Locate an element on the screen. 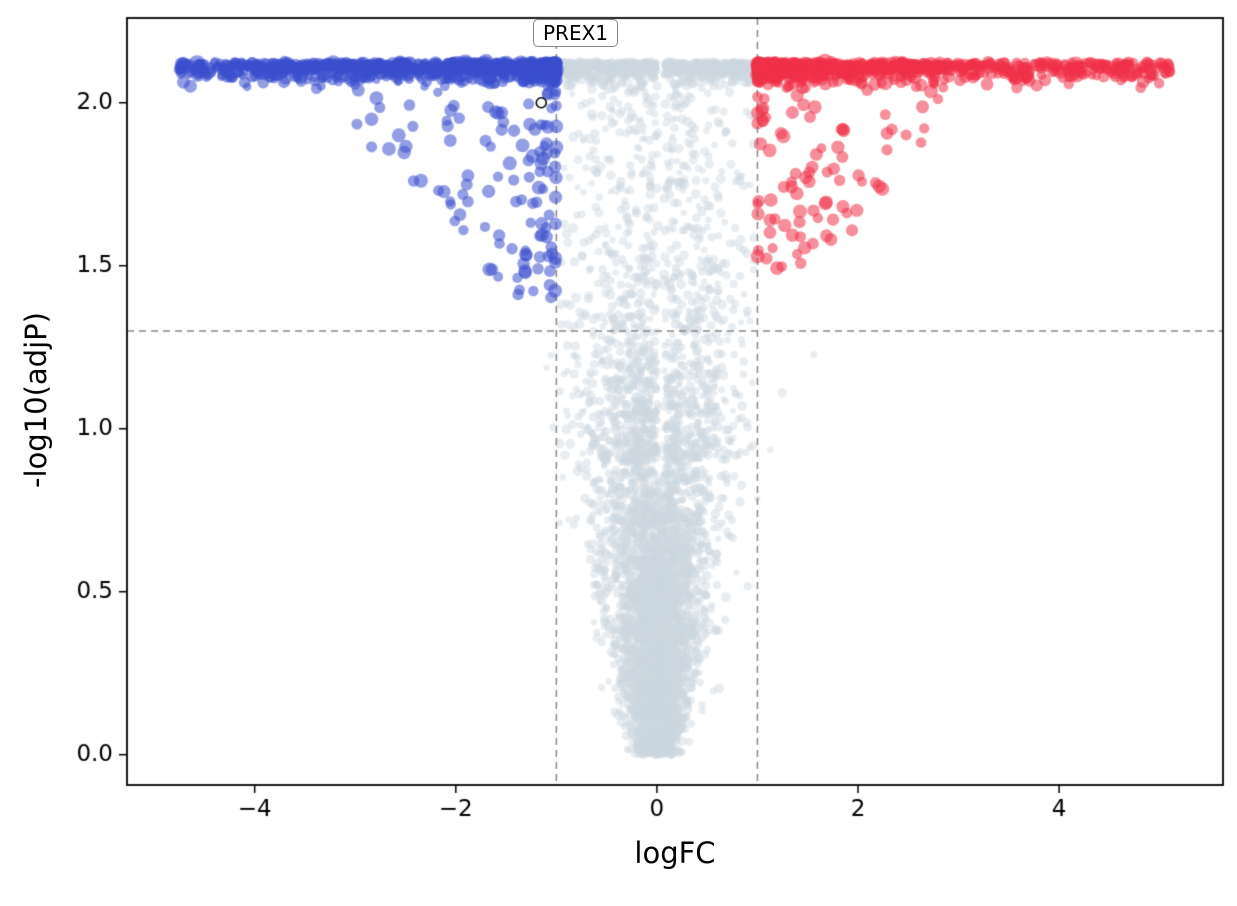 The height and width of the screenshot is (906, 1237). x-axis-label: logFC is located at coordinates (675, 853).